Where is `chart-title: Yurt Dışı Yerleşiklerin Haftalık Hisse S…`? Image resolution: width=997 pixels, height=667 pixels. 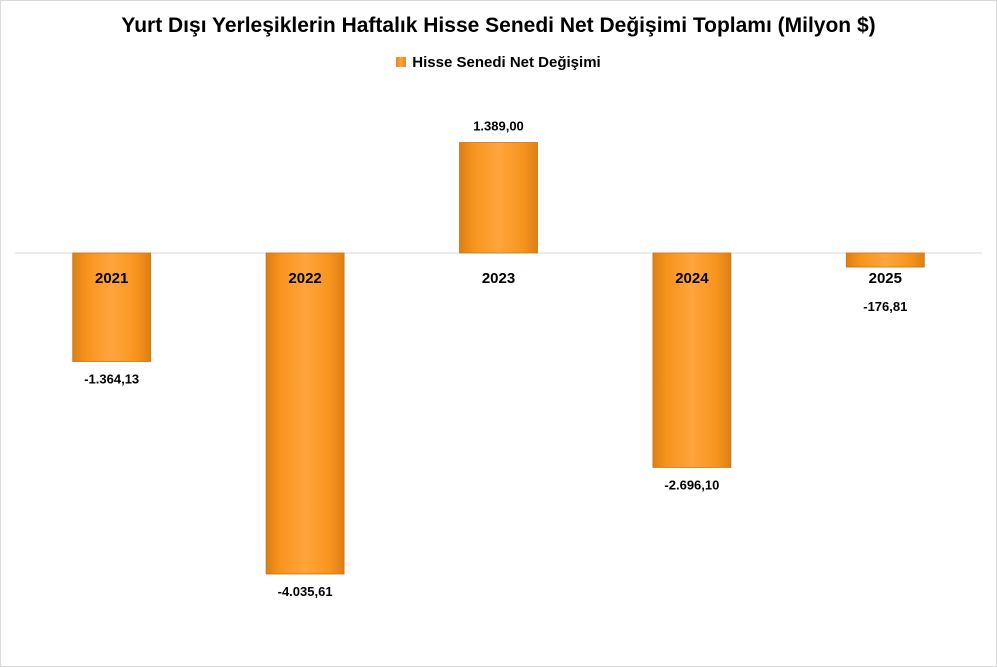 chart-title: Yurt Dışı Yerleşiklerin Haftalık Hisse S… is located at coordinates (498, 25).